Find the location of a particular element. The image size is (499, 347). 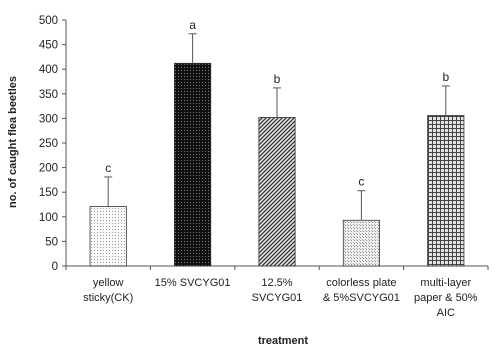

y-tick-label: 400 is located at coordinates (48, 70).